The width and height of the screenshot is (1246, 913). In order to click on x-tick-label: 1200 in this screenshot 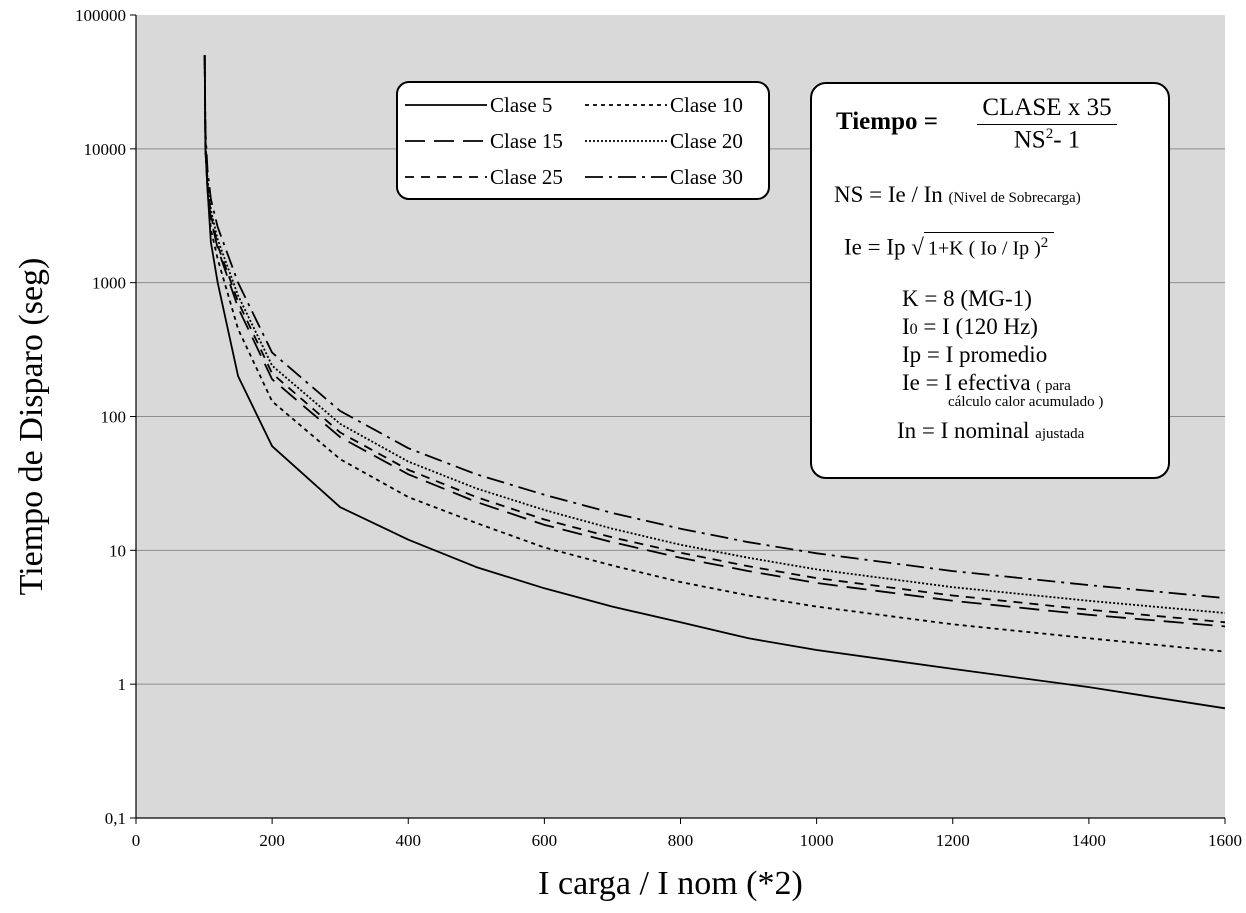, I will do `click(953, 840)`.